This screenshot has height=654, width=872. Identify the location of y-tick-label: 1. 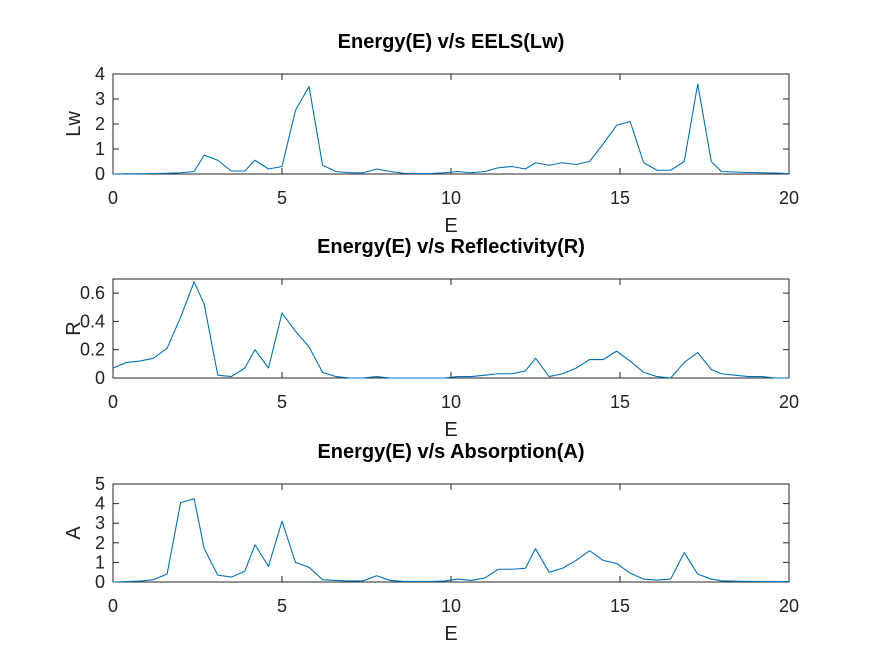
(100, 562).